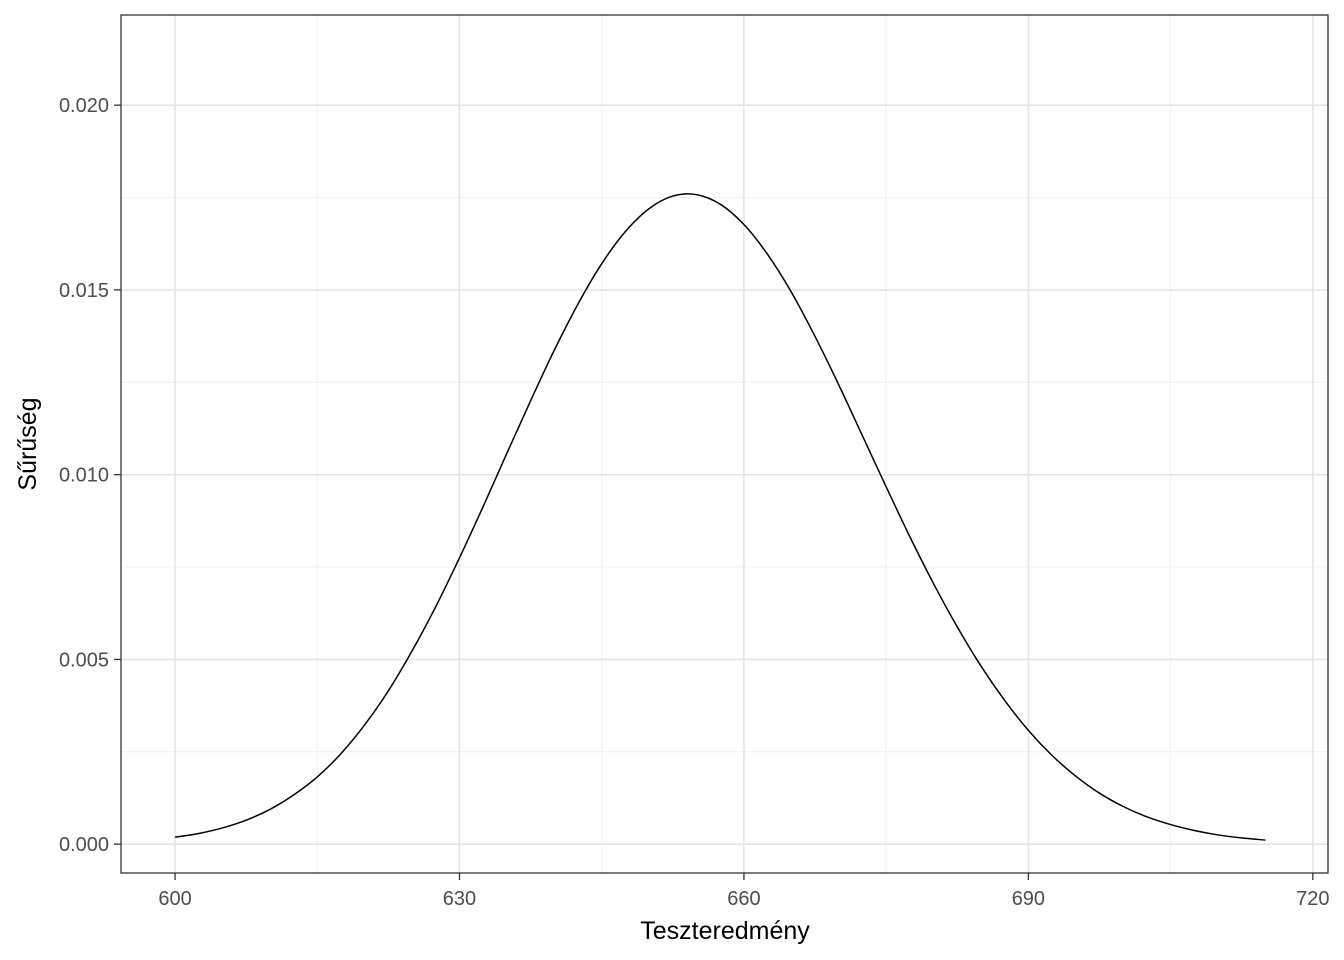 The image size is (1344, 960). Describe the element at coordinates (1028, 899) in the screenshot. I see `x-tick-label: 690` at that location.